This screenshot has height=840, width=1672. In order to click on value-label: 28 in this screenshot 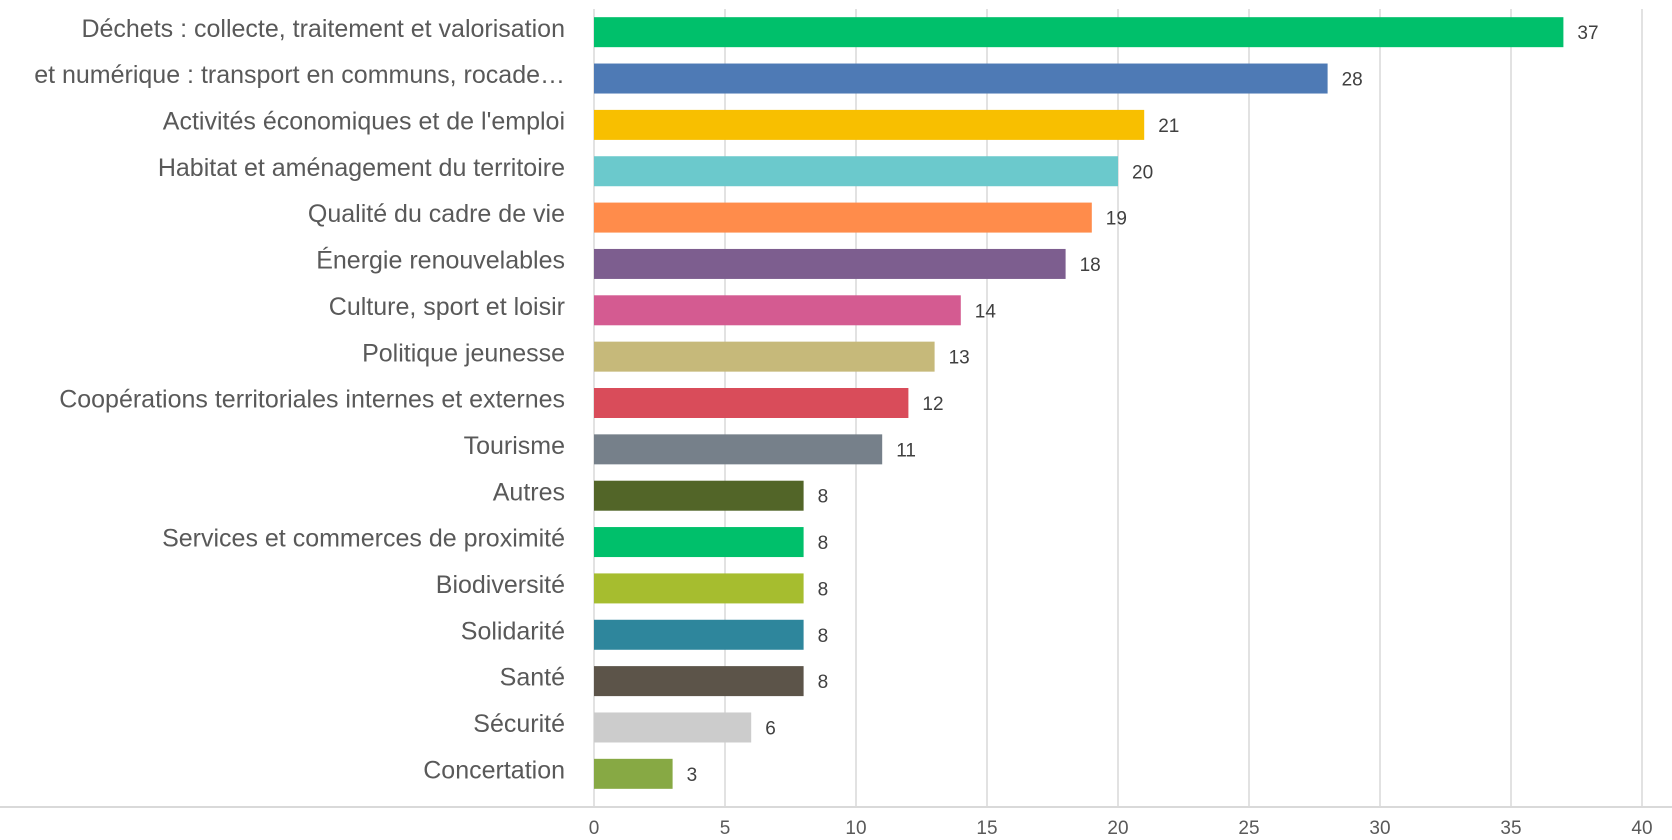, I will do `click(1352, 80)`.